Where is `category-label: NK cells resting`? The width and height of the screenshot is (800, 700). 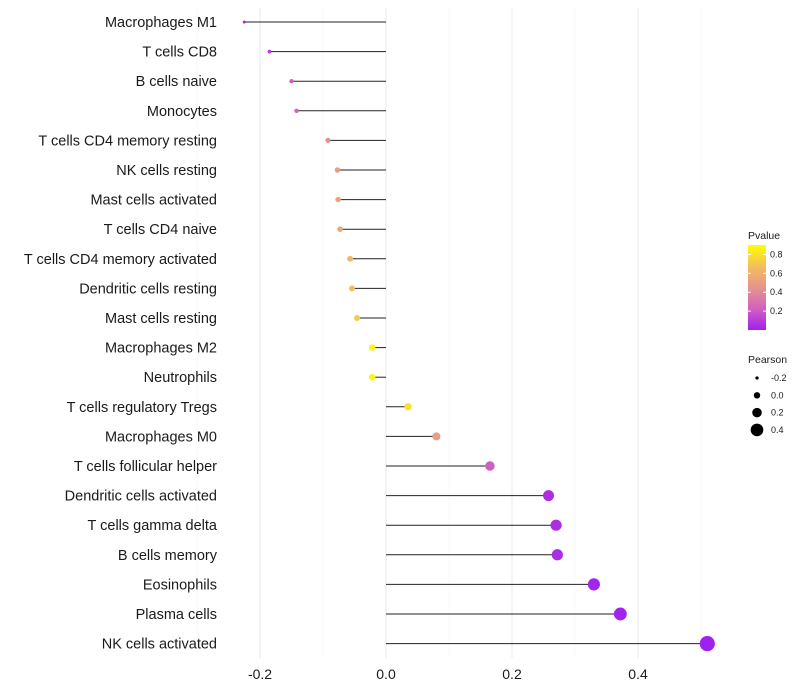 category-label: NK cells resting is located at coordinates (166, 171).